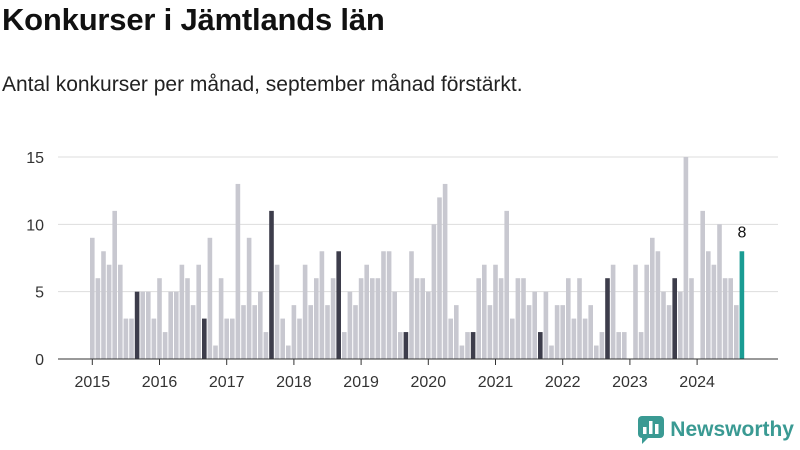 The height and width of the screenshot is (450, 800). Describe the element at coordinates (227, 382) in the screenshot. I see `x-tick-label: 2017` at that location.